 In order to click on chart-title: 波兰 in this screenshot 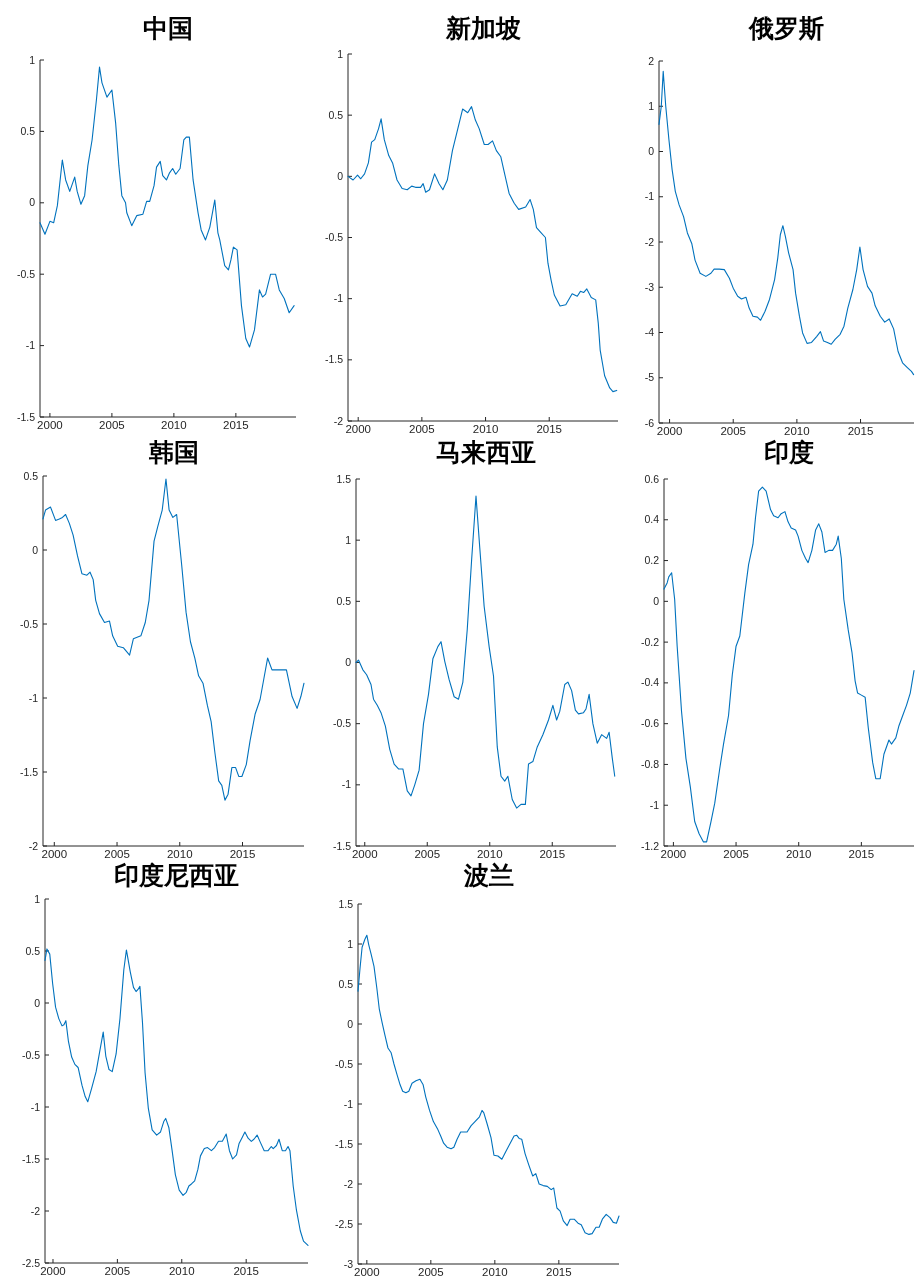, I will do `click(488, 875)`.